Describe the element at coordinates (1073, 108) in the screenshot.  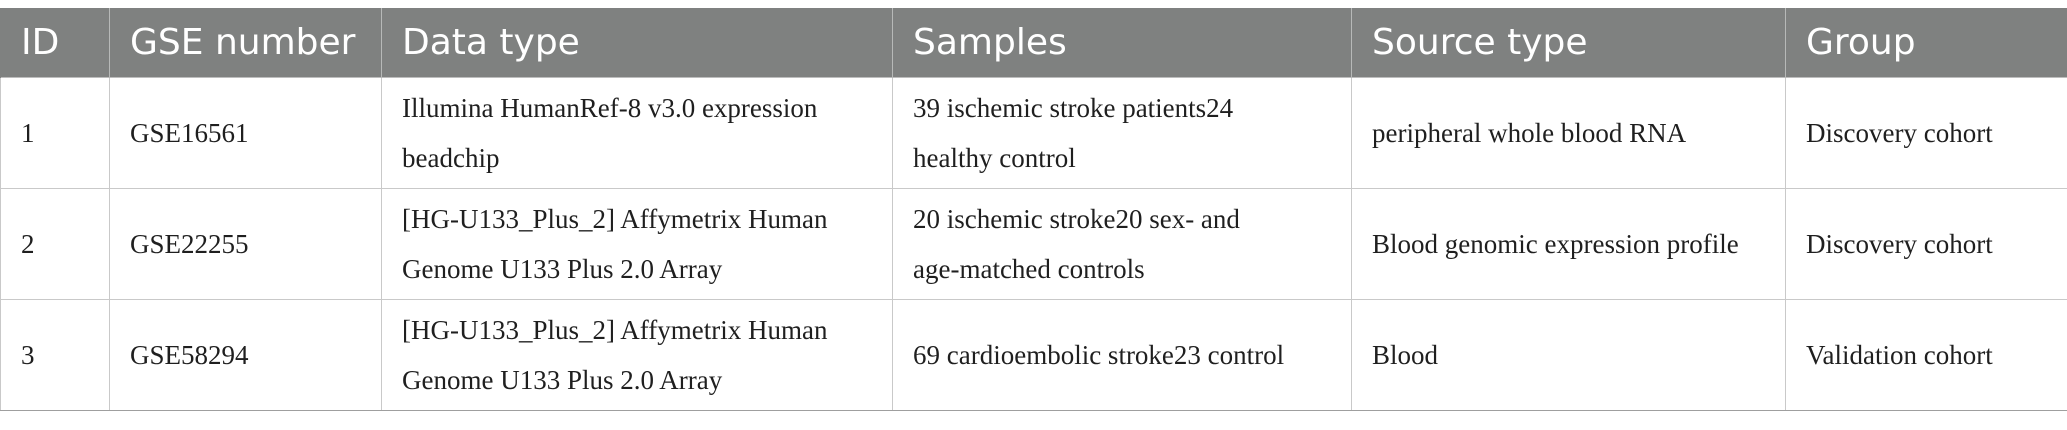
I see `cell-line: 39 ischemic stroke patients24` at that location.